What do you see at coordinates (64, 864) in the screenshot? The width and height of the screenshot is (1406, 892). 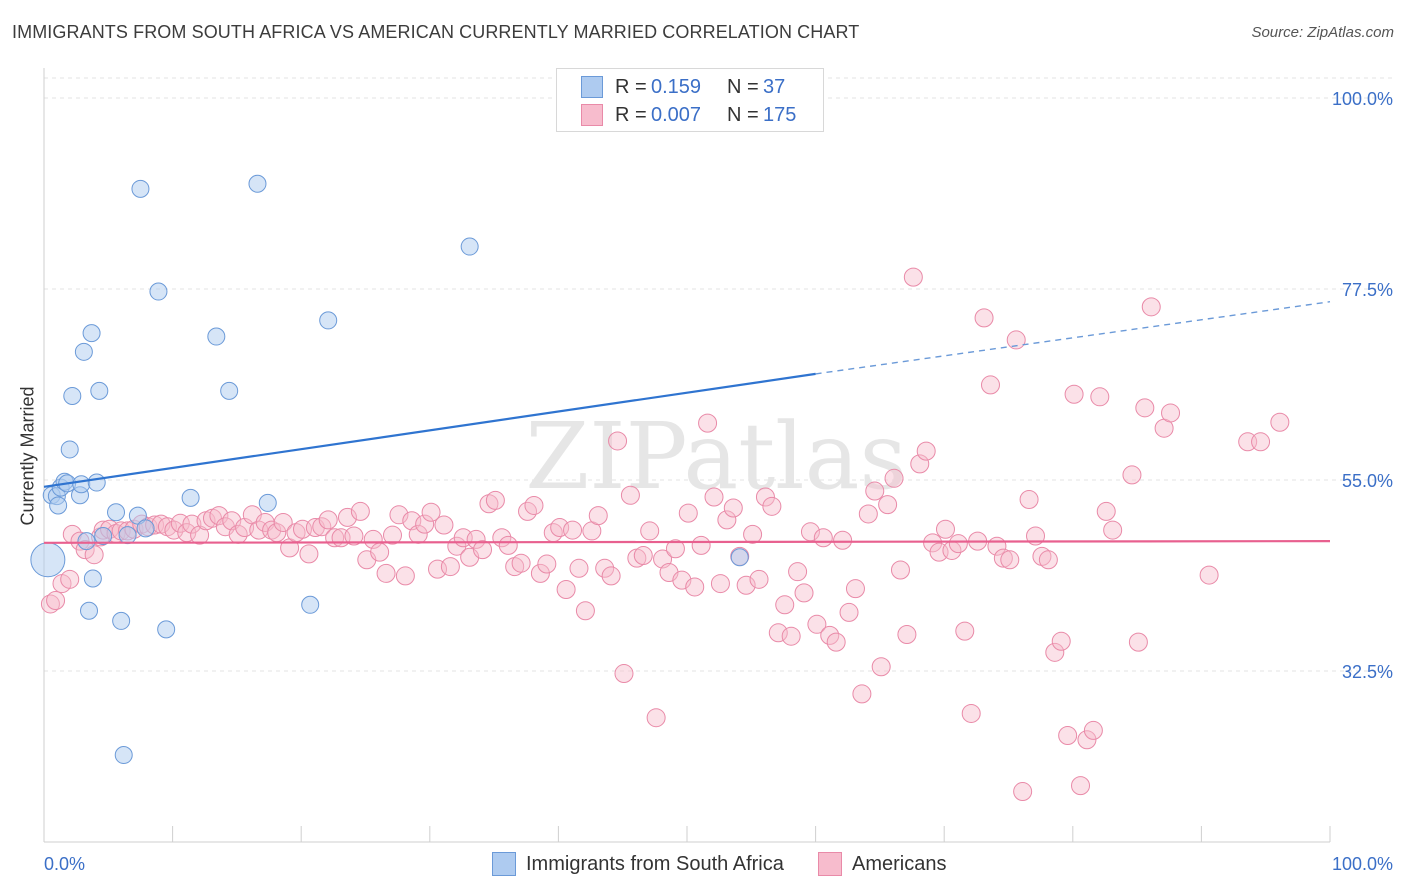 I see `x-tick-label: 0.0%` at bounding box center [64, 864].